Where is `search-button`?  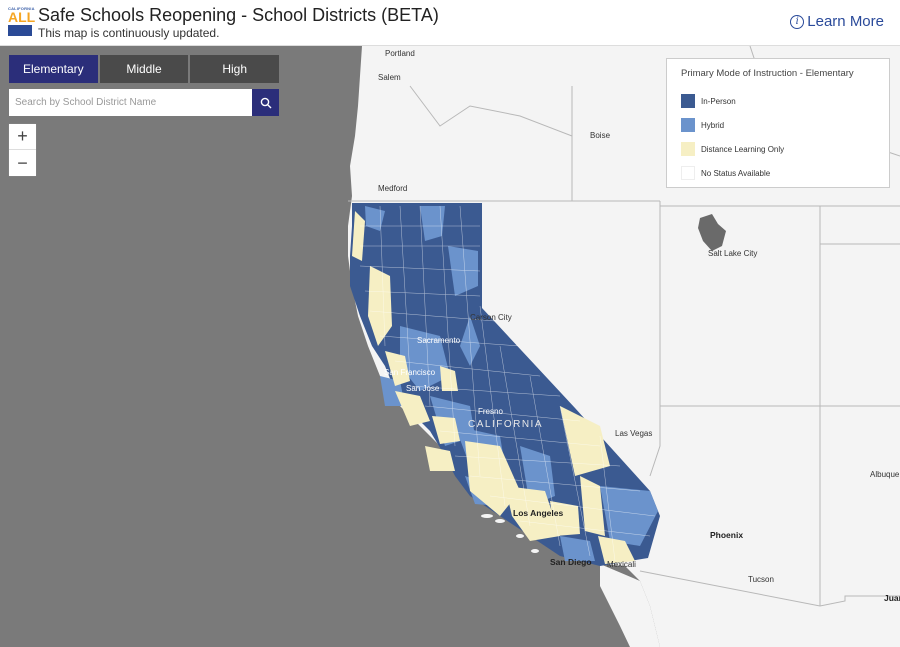
search-button is located at coordinates (265, 102).